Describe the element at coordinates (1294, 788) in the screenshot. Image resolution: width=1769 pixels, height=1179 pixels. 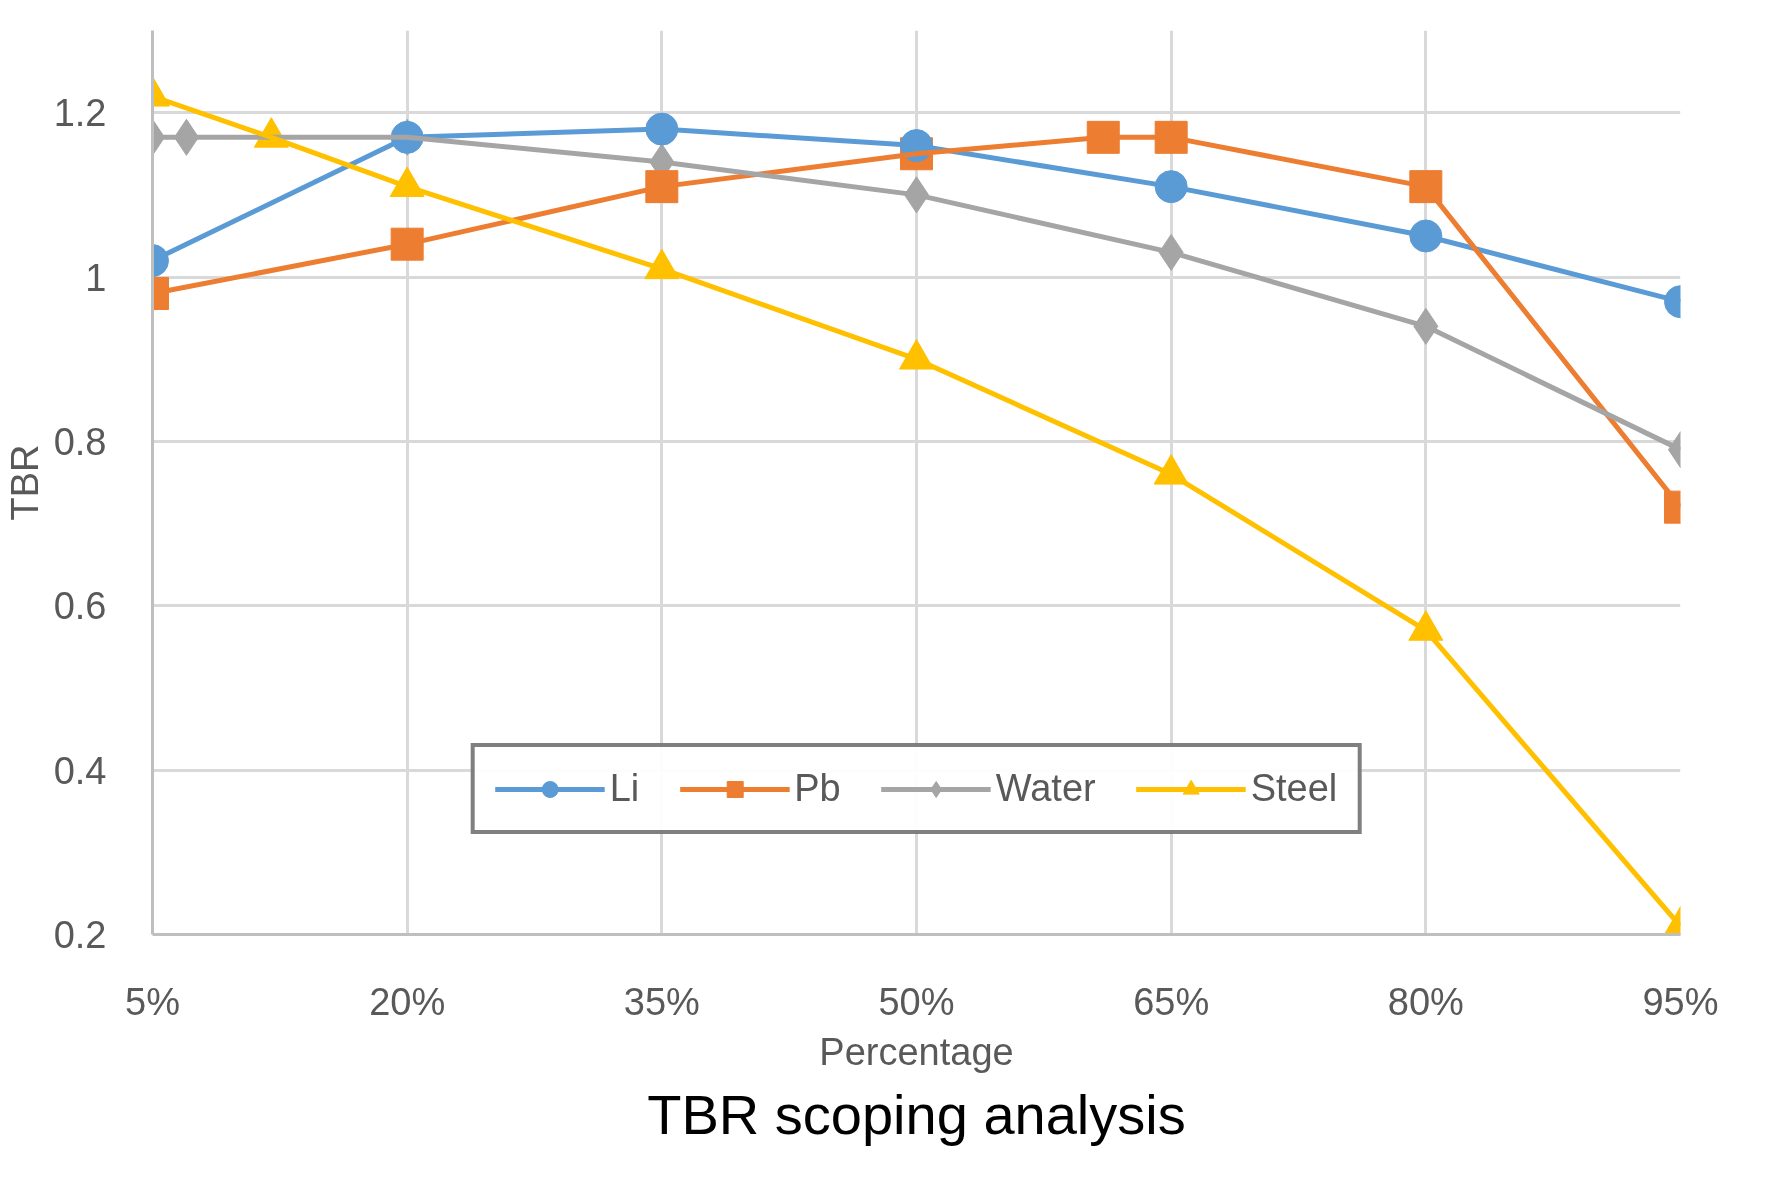
I see `legend-label: Steel` at that location.